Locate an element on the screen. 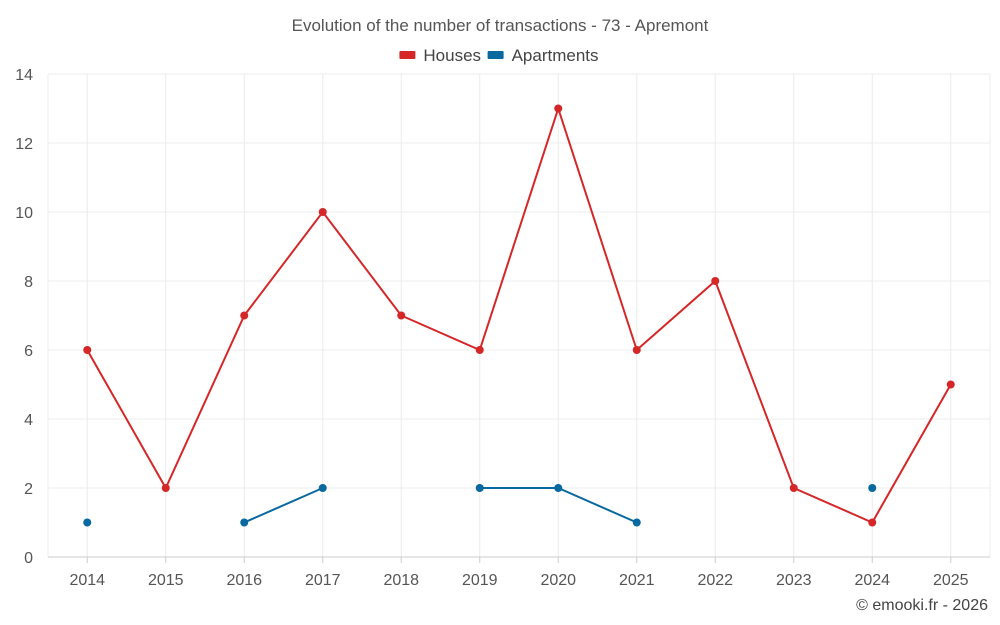 The height and width of the screenshot is (625, 1000). apartments-legend-label: Apartments is located at coordinates (555, 55).